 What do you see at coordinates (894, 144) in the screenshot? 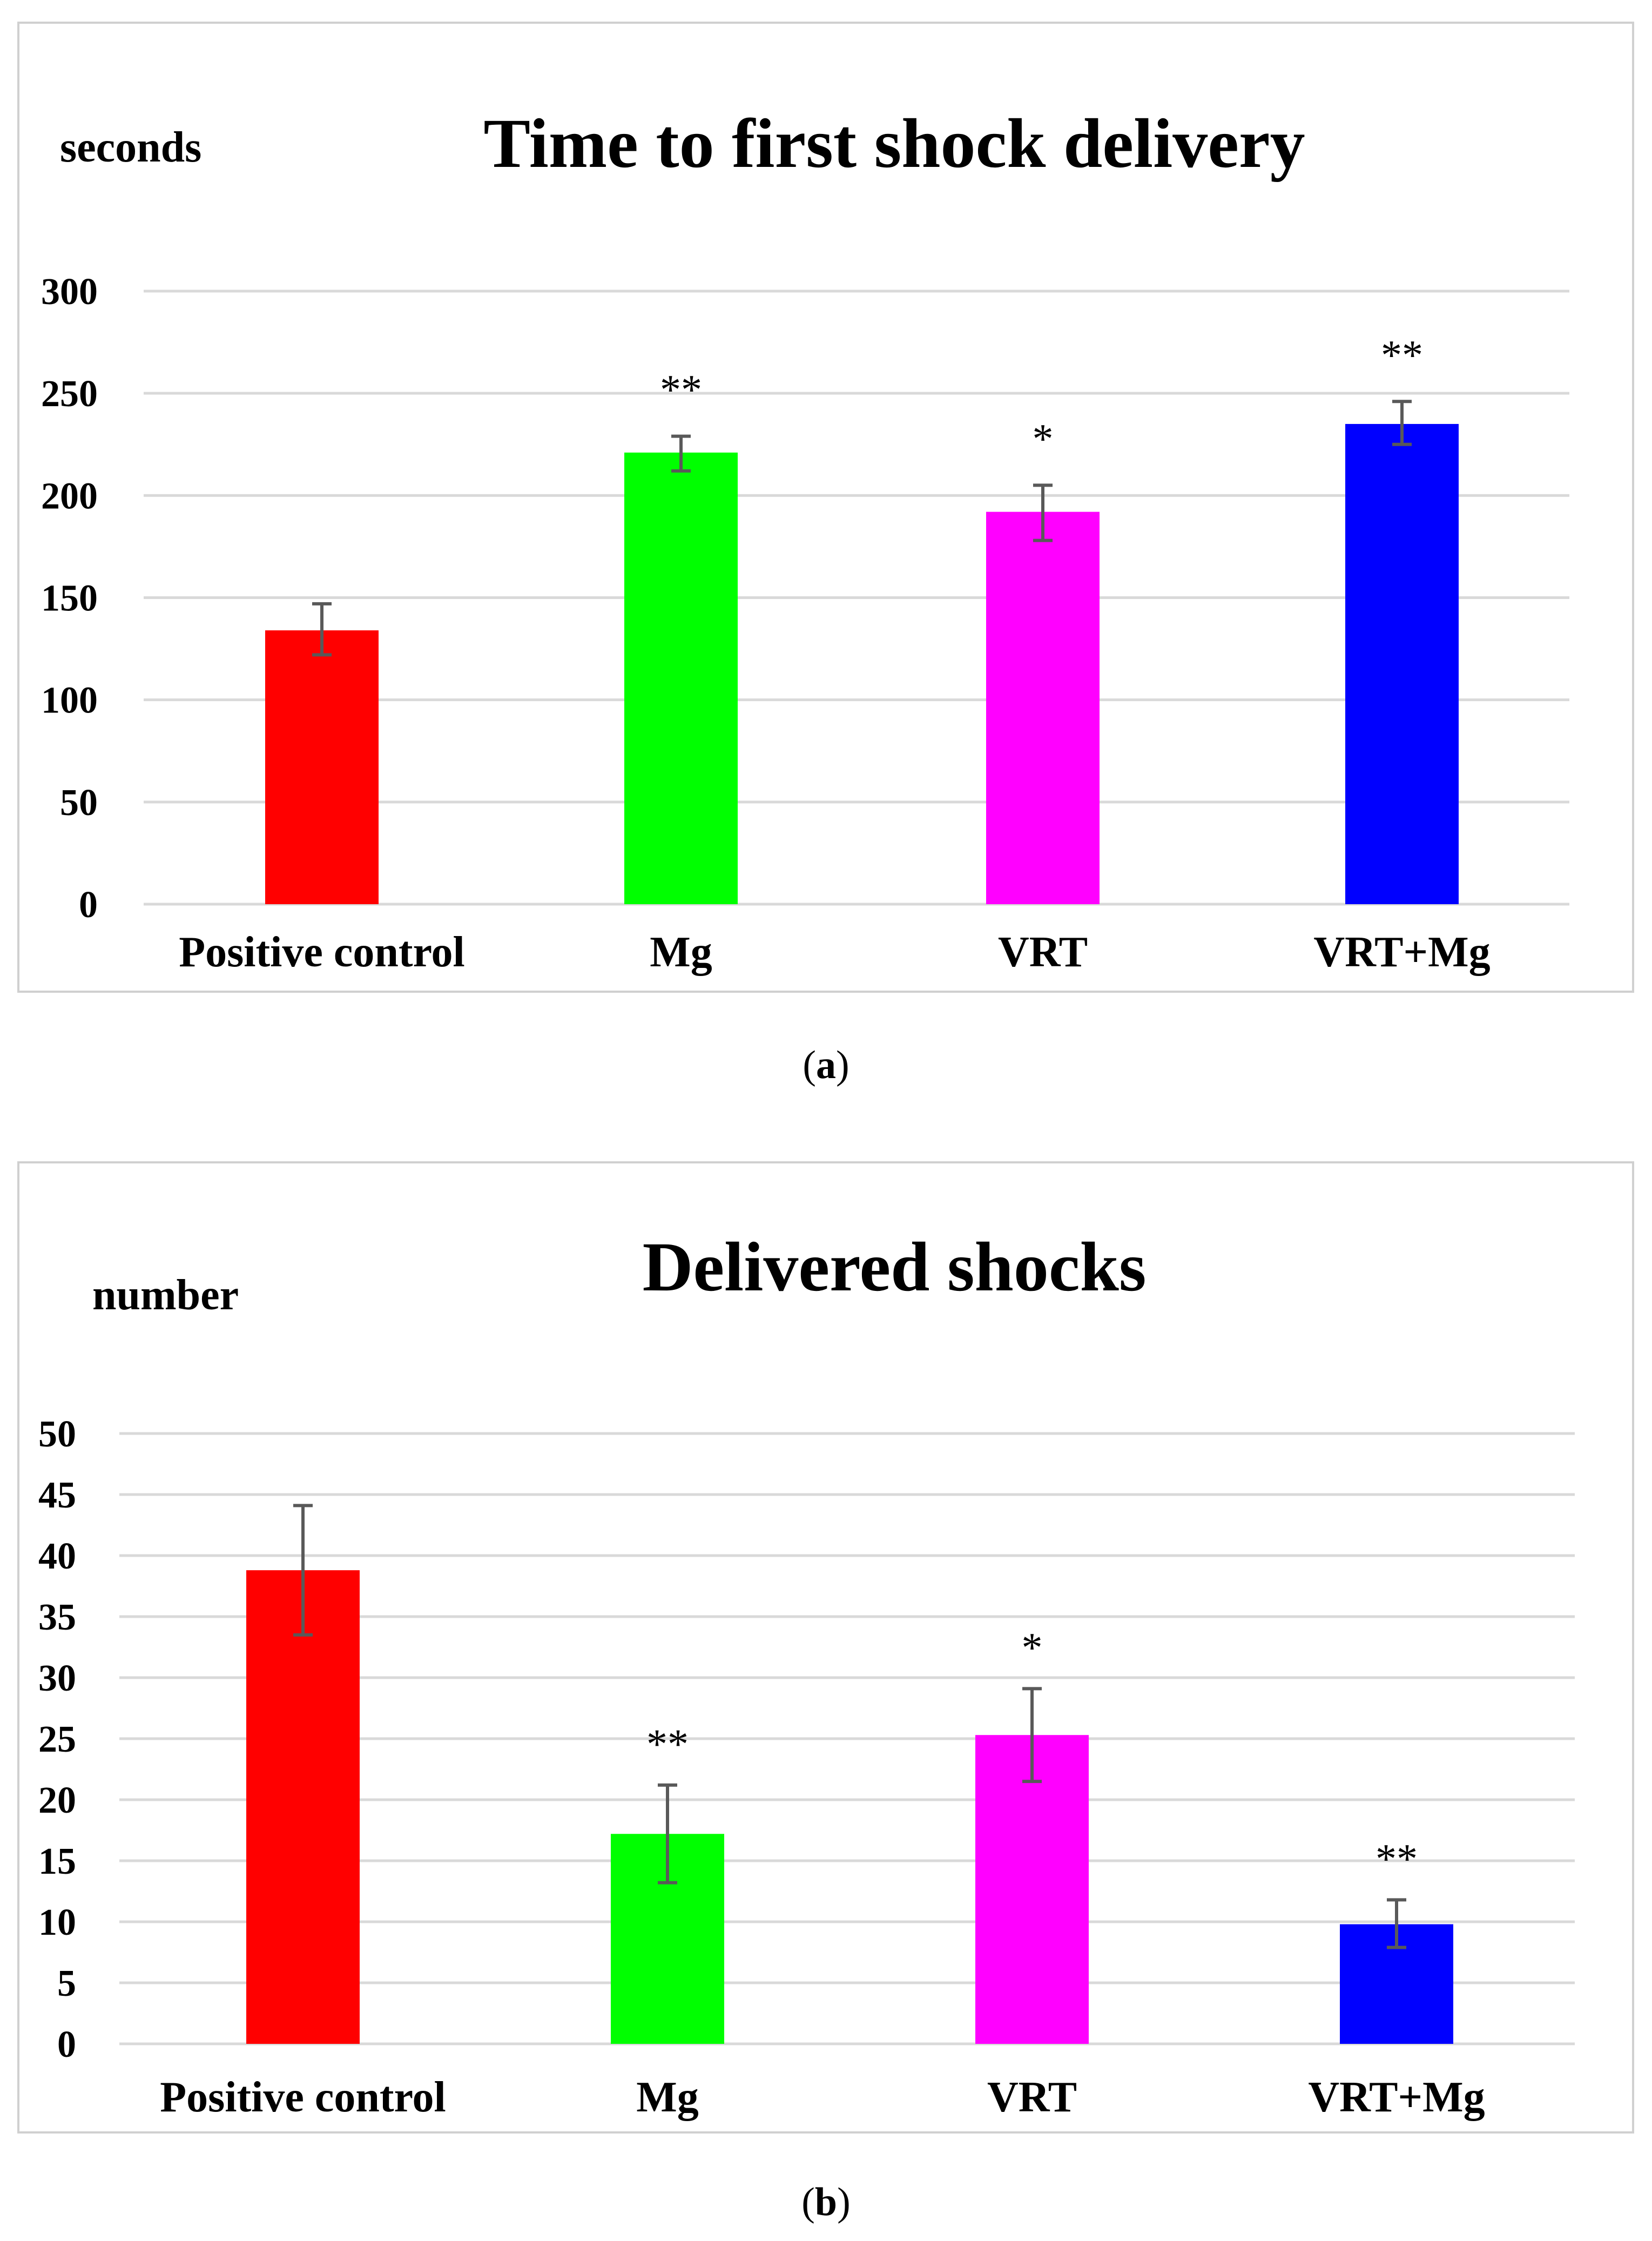
I see `chart-title: Time to first shock delivery` at bounding box center [894, 144].